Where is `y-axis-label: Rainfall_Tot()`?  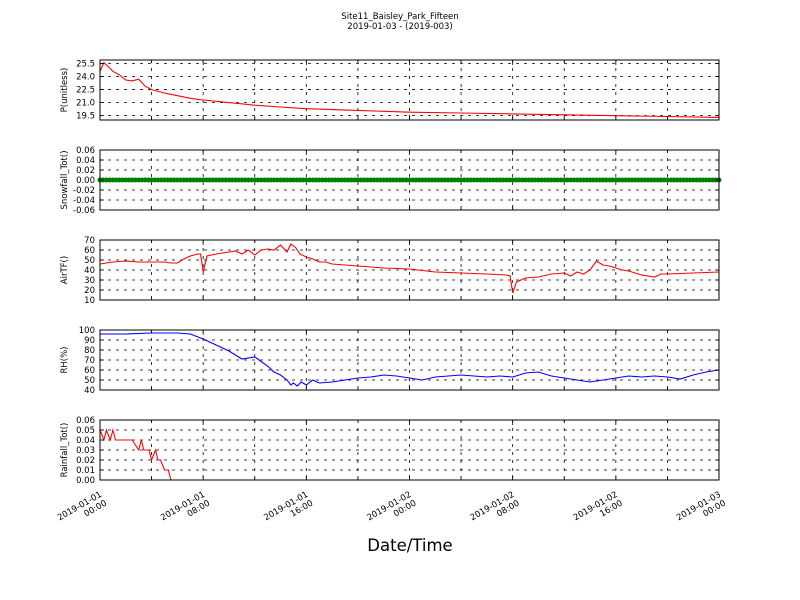 y-axis-label: Rainfall_Tot() is located at coordinates (65, 450).